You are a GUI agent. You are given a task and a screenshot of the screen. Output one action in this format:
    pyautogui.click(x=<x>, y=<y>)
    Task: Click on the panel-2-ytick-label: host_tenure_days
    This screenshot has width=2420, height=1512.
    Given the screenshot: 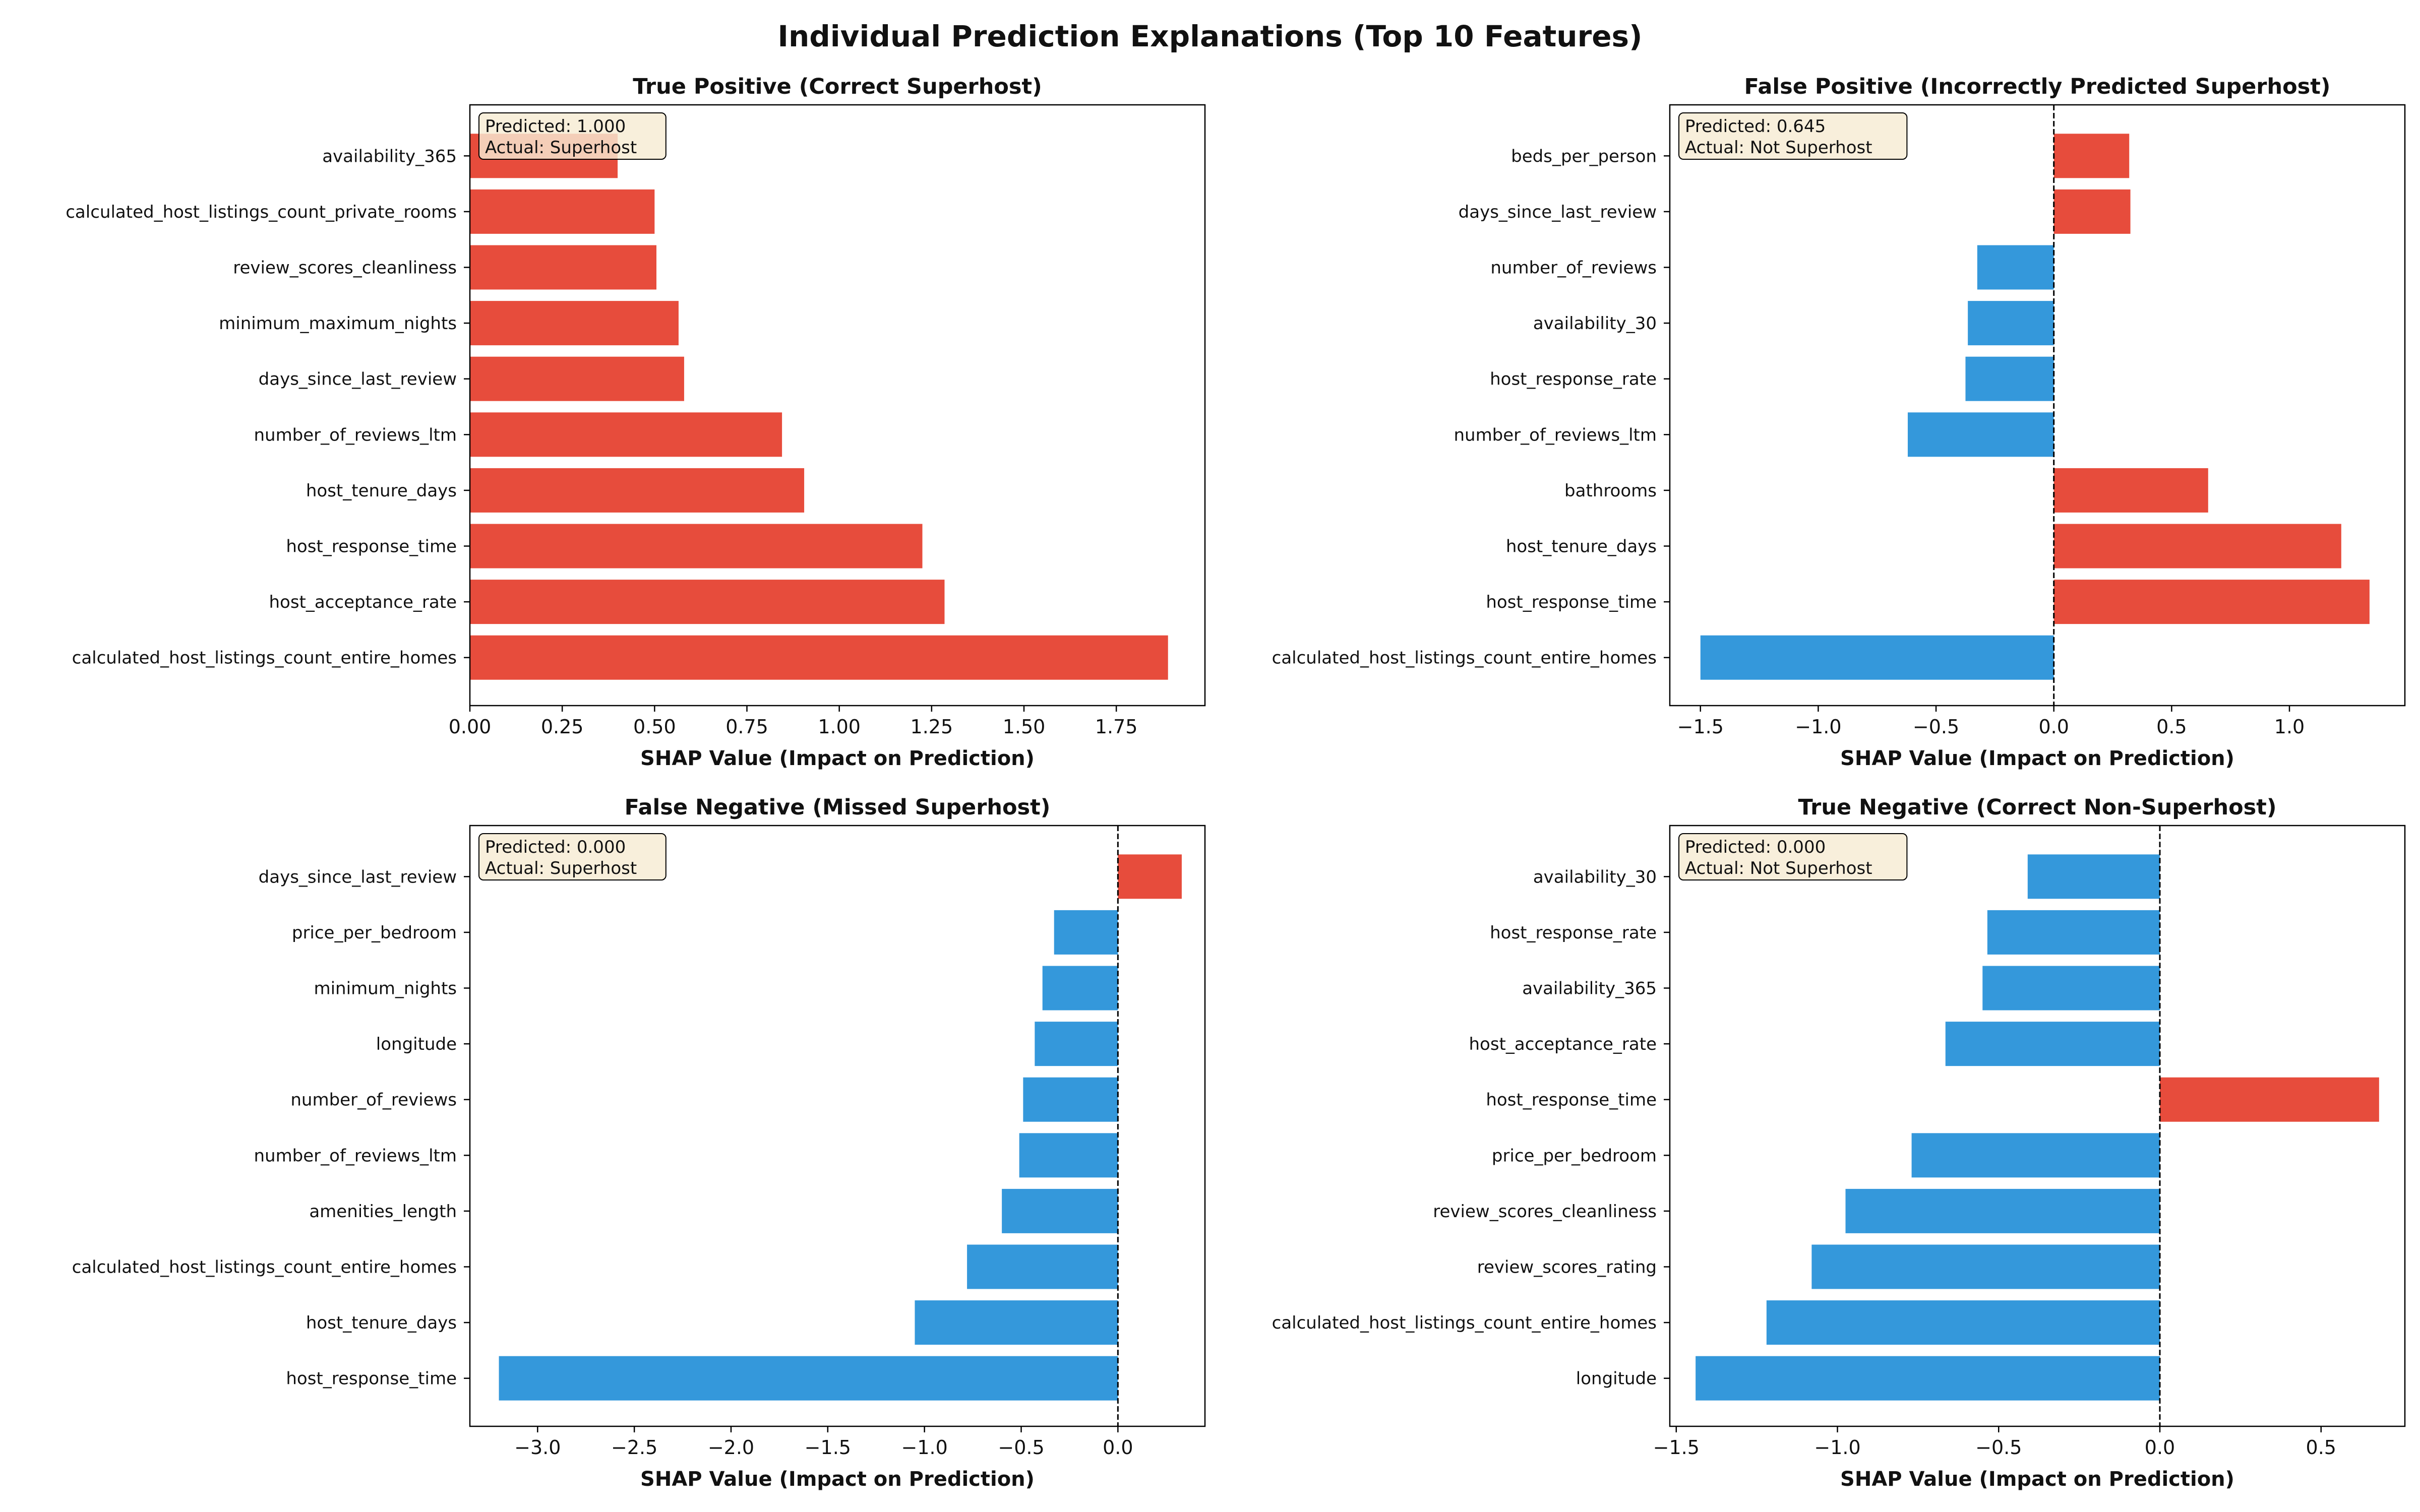 What is the action you would take?
    pyautogui.click(x=1581, y=547)
    